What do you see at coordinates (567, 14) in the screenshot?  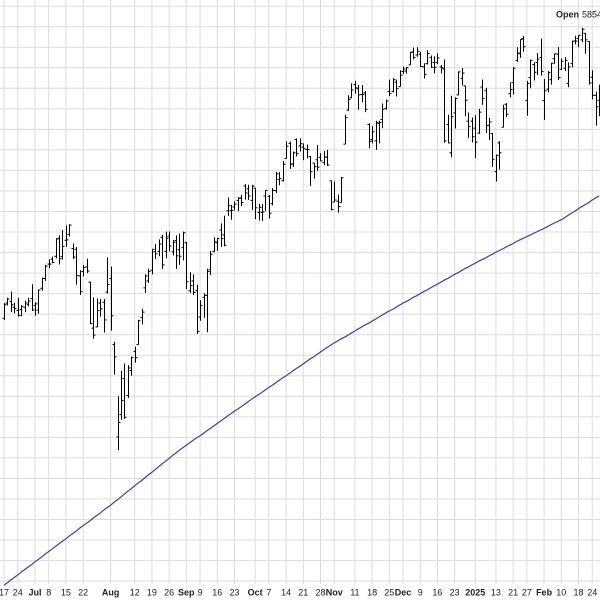 I see `annotation-label: Open` at bounding box center [567, 14].